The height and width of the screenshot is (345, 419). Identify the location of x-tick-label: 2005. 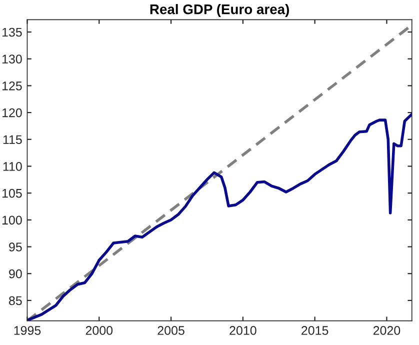
(171, 330).